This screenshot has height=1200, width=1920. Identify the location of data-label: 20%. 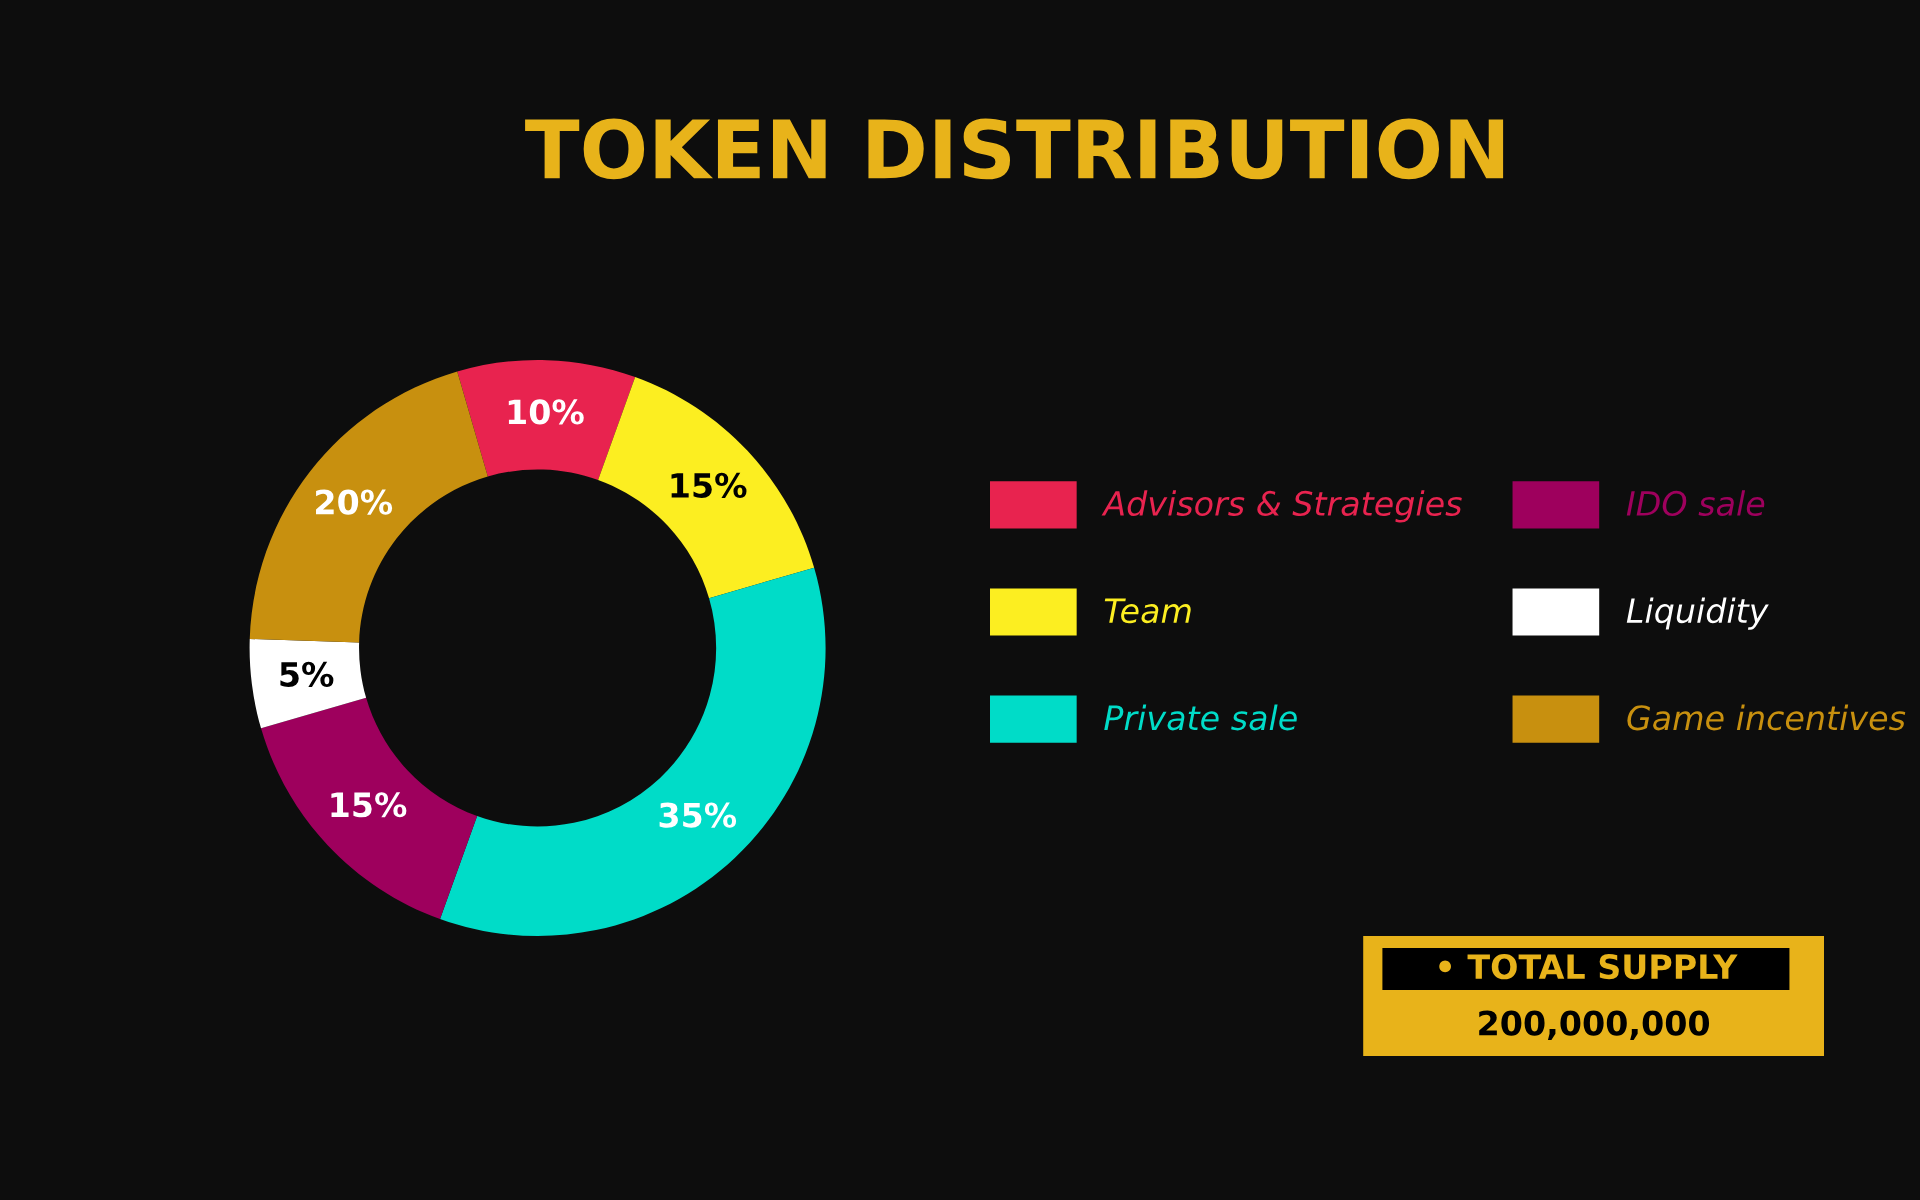
(354, 502).